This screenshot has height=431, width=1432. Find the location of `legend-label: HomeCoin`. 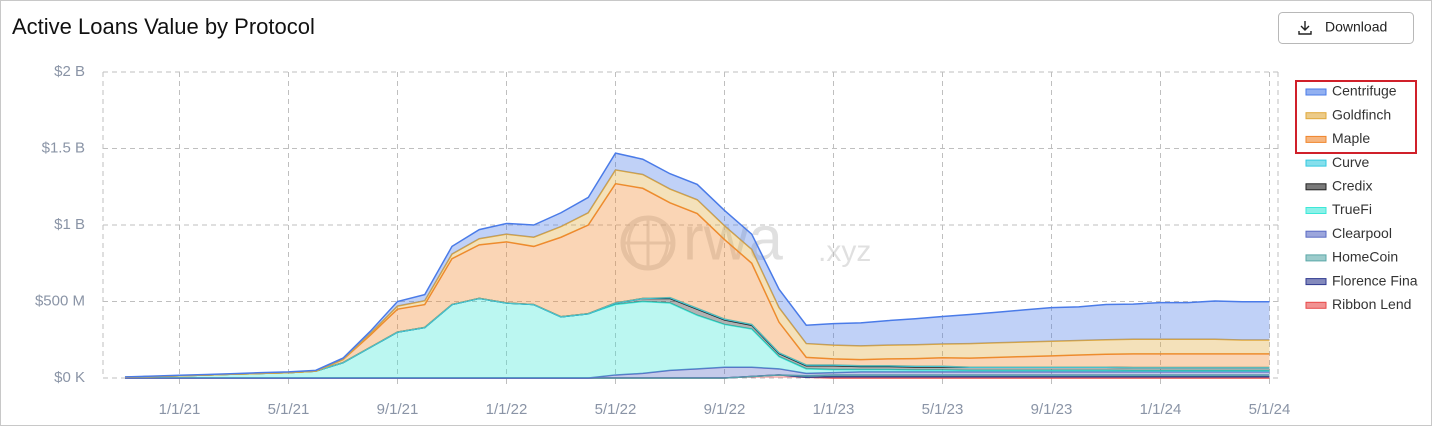

legend-label: HomeCoin is located at coordinates (1365, 257).